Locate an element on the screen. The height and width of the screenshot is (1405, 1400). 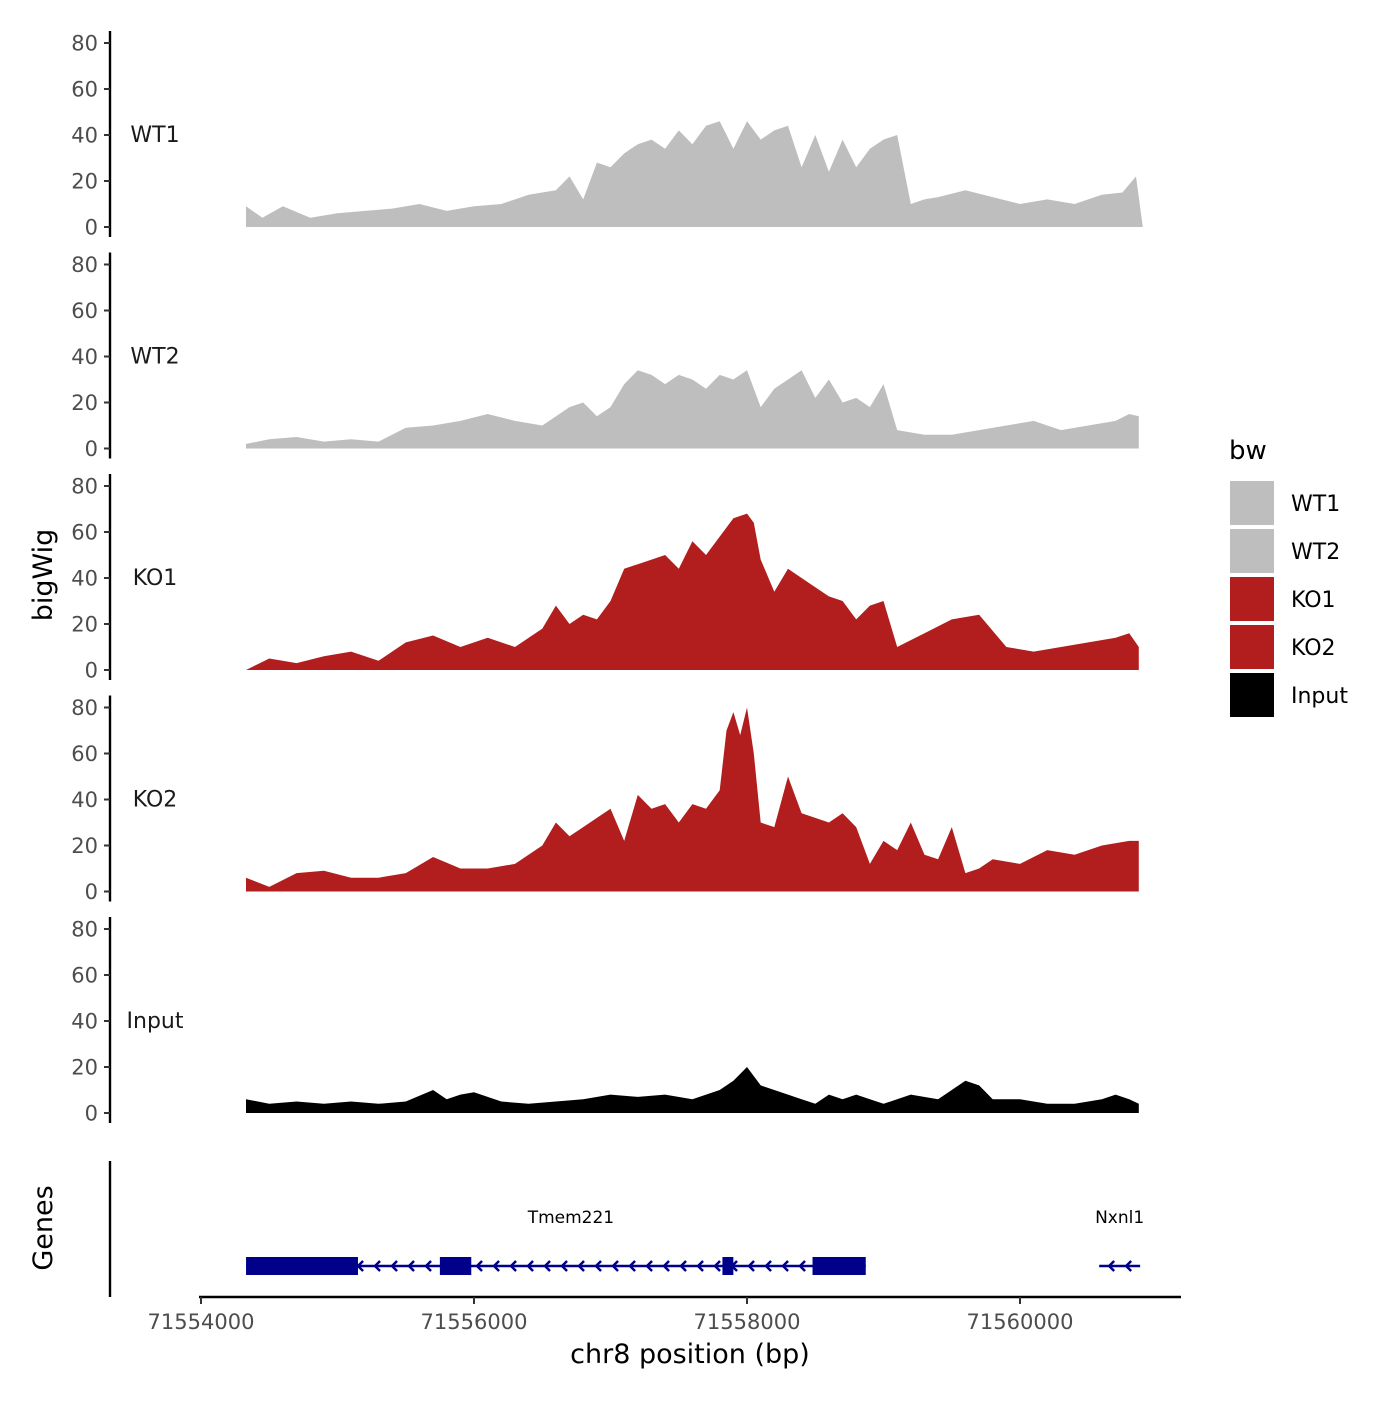
legend-label-input: Input is located at coordinates (1319, 696).